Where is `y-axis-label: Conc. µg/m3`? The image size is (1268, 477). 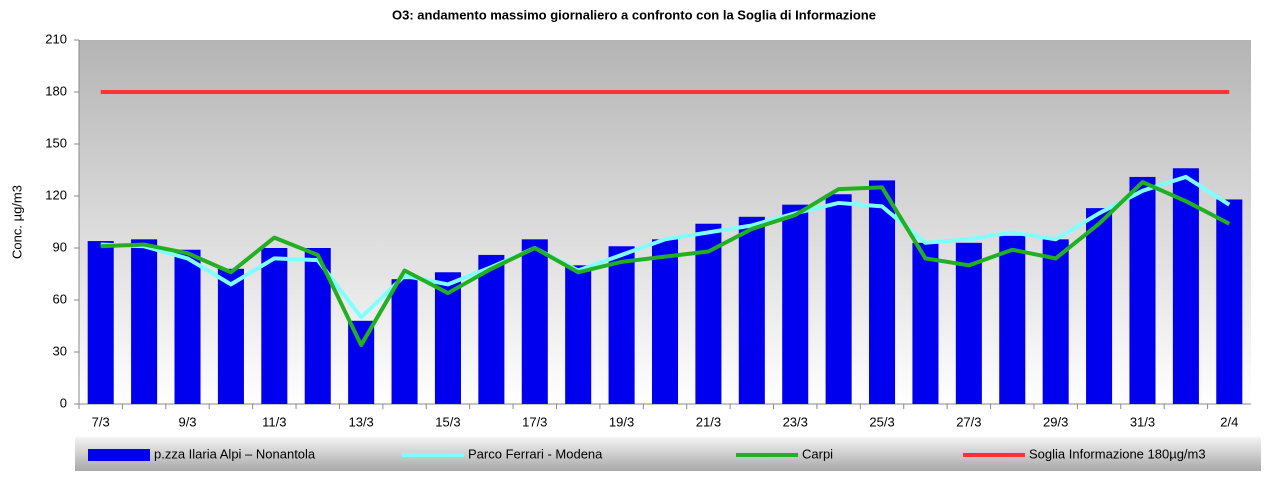 y-axis-label: Conc. µg/m3 is located at coordinates (16, 222).